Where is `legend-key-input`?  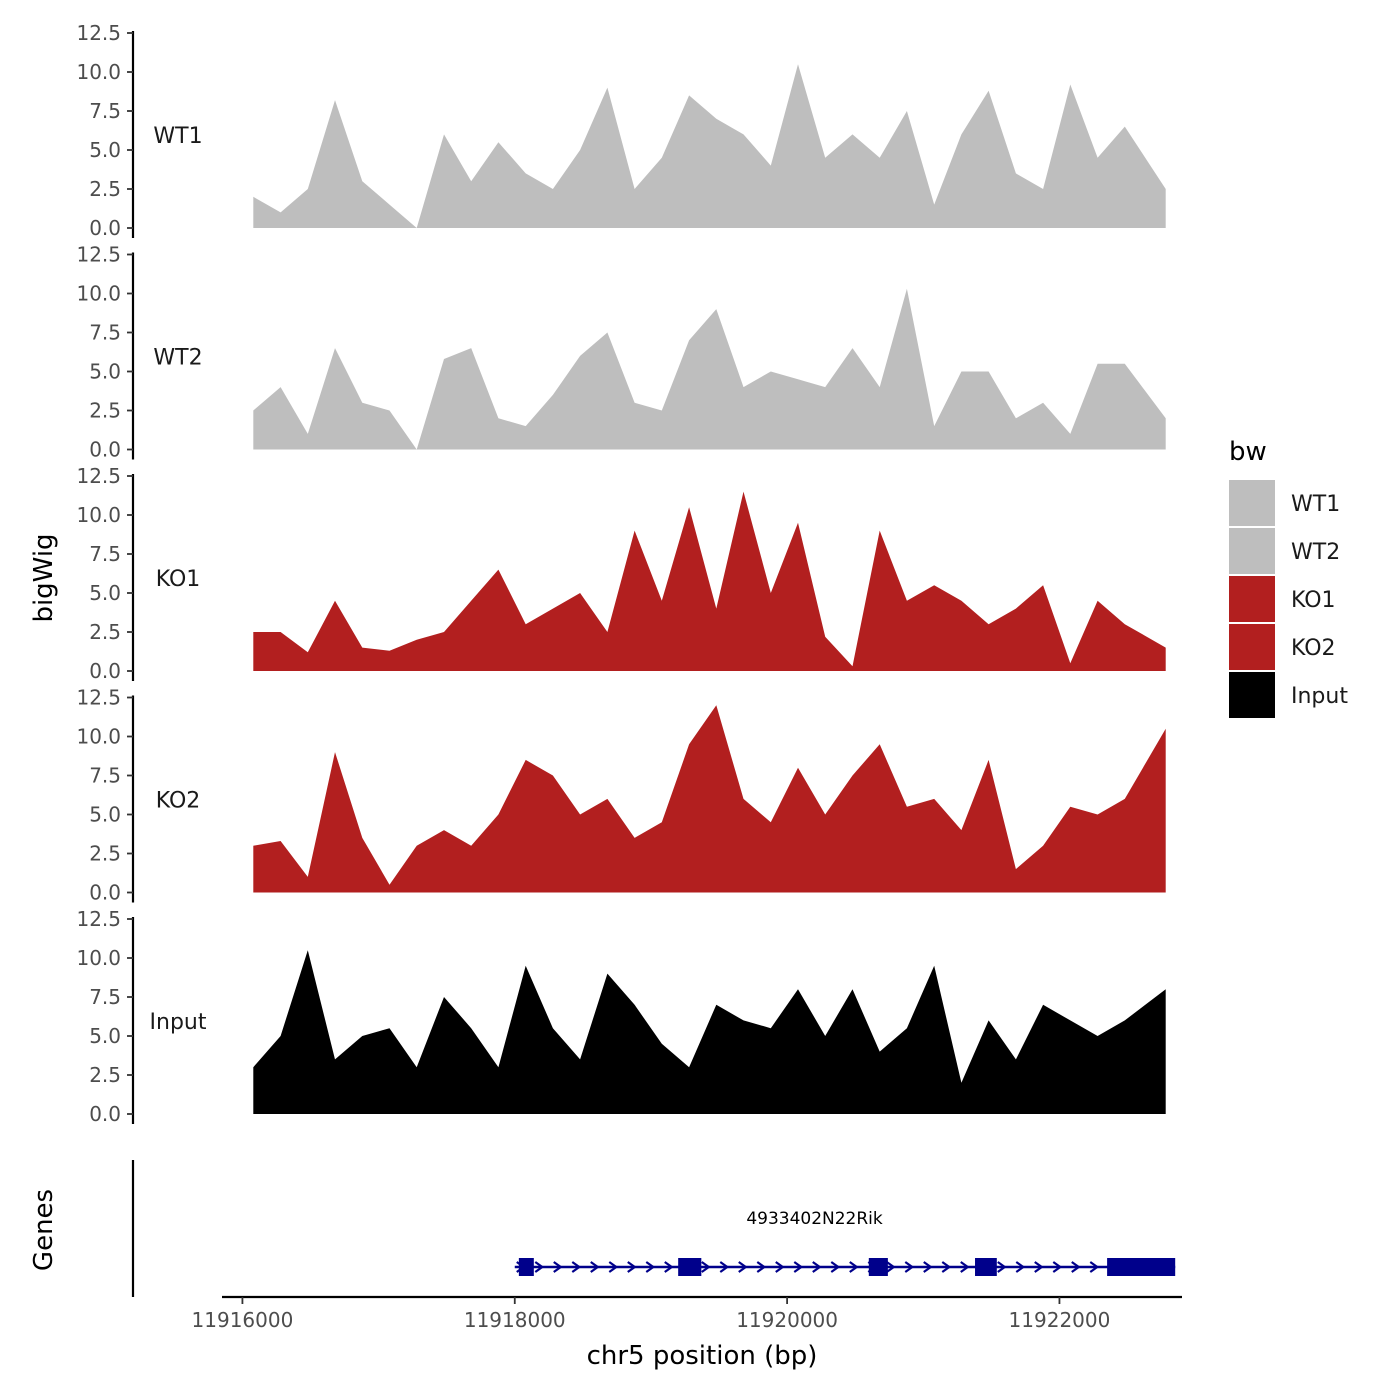 legend-key-input is located at coordinates (1252, 695).